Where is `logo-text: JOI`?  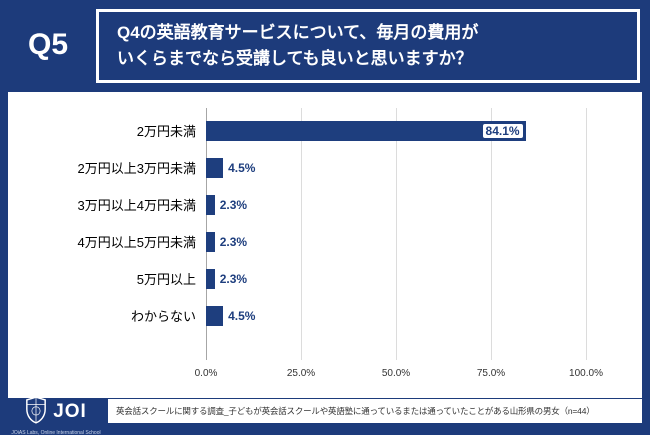 logo-text: JOI is located at coordinates (70, 411).